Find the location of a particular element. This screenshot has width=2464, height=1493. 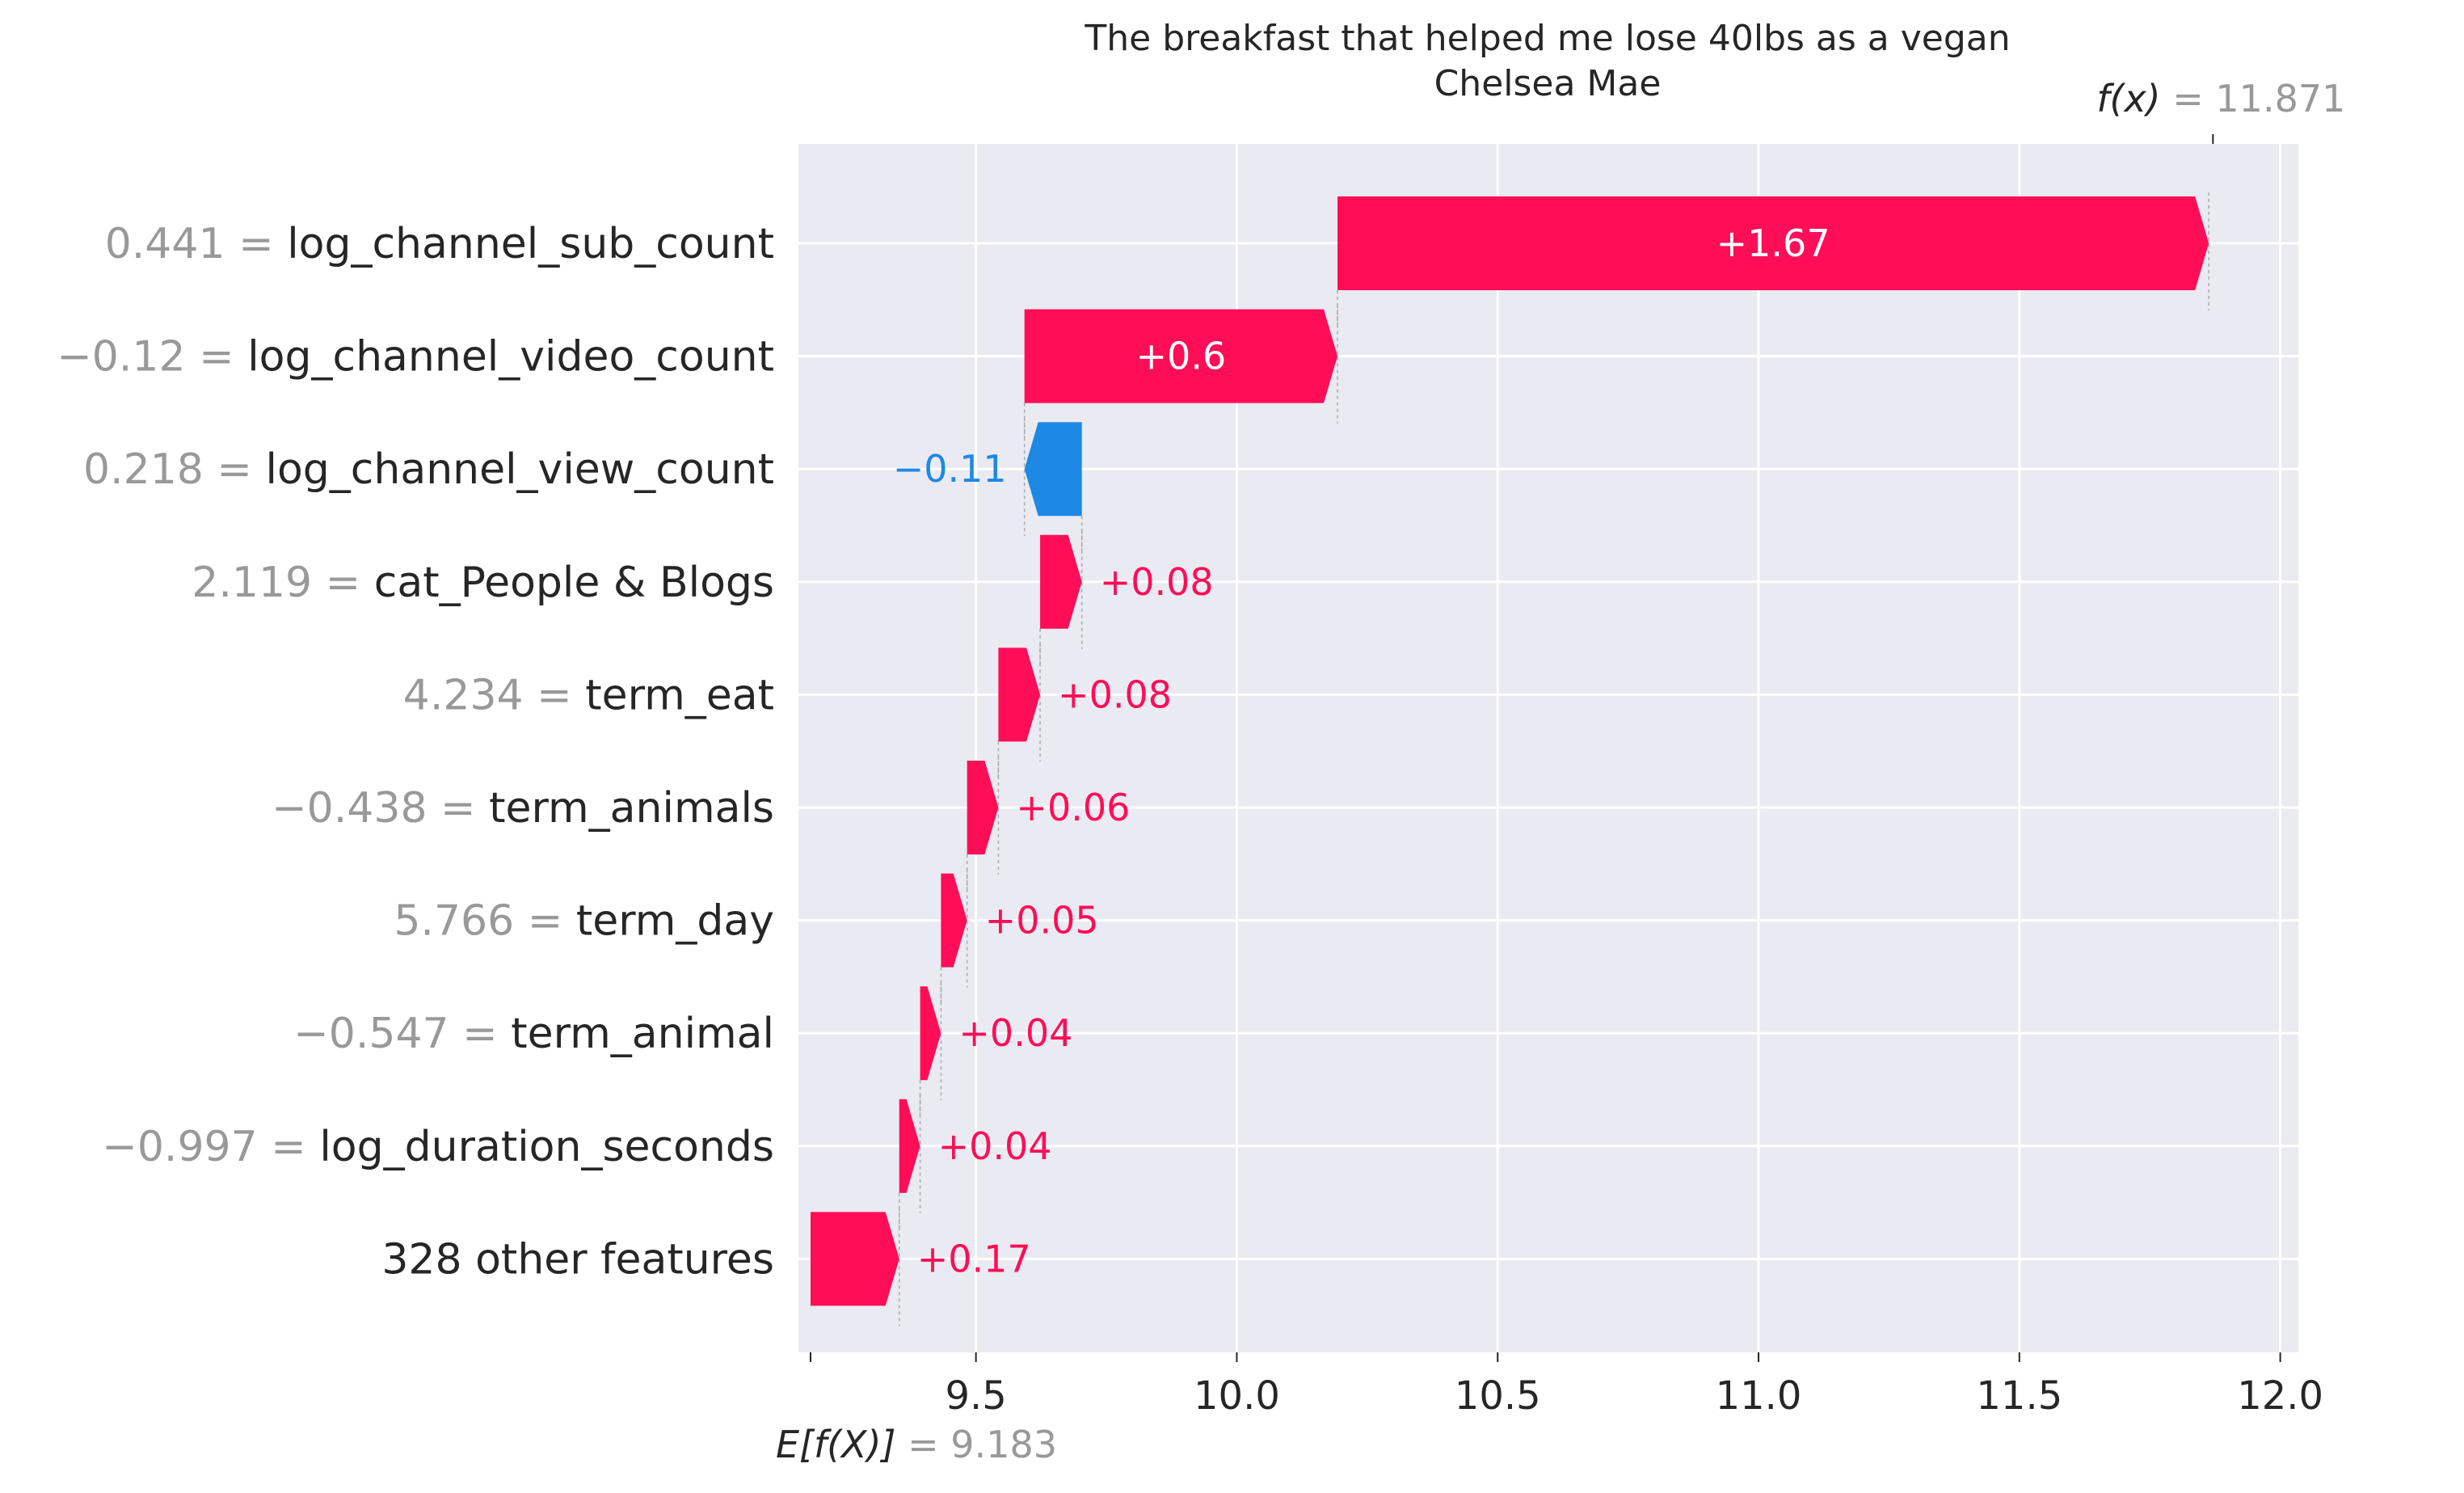

feature-value: 4.234 = is located at coordinates (495, 695).